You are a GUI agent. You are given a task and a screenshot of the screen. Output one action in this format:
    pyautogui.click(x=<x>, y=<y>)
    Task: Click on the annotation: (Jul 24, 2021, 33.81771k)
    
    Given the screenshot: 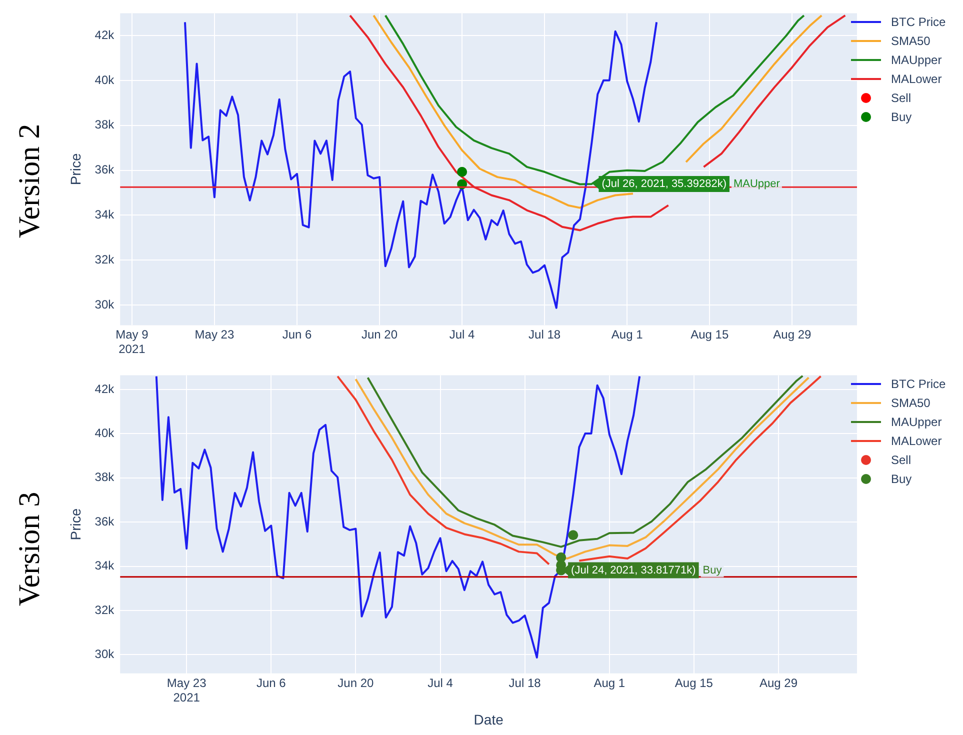 What is the action you would take?
    pyautogui.click(x=633, y=570)
    